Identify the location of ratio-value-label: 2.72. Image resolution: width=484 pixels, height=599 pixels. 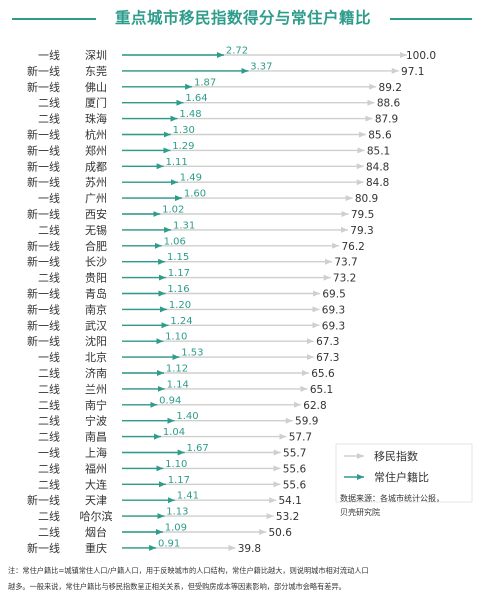
(237, 51).